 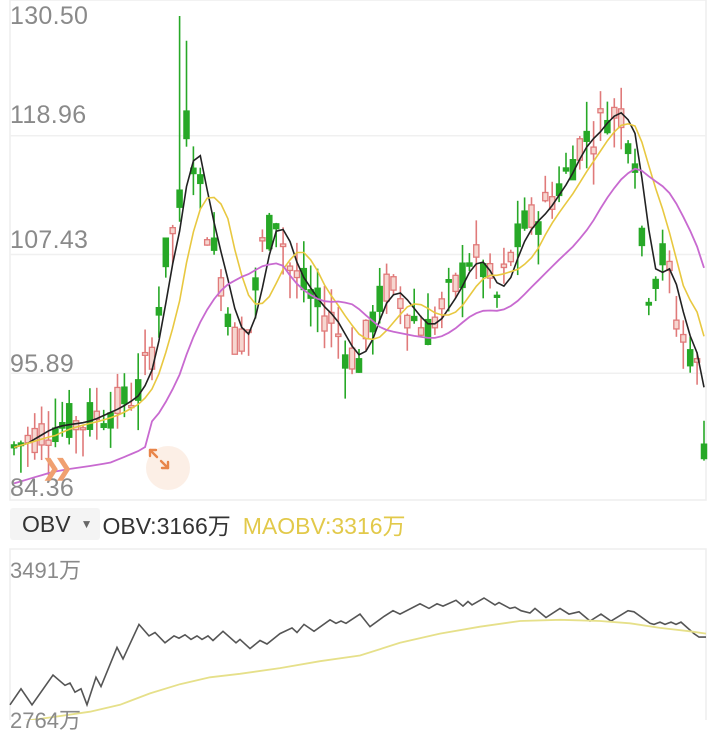 I want to click on obv-line, so click(x=357, y=652).